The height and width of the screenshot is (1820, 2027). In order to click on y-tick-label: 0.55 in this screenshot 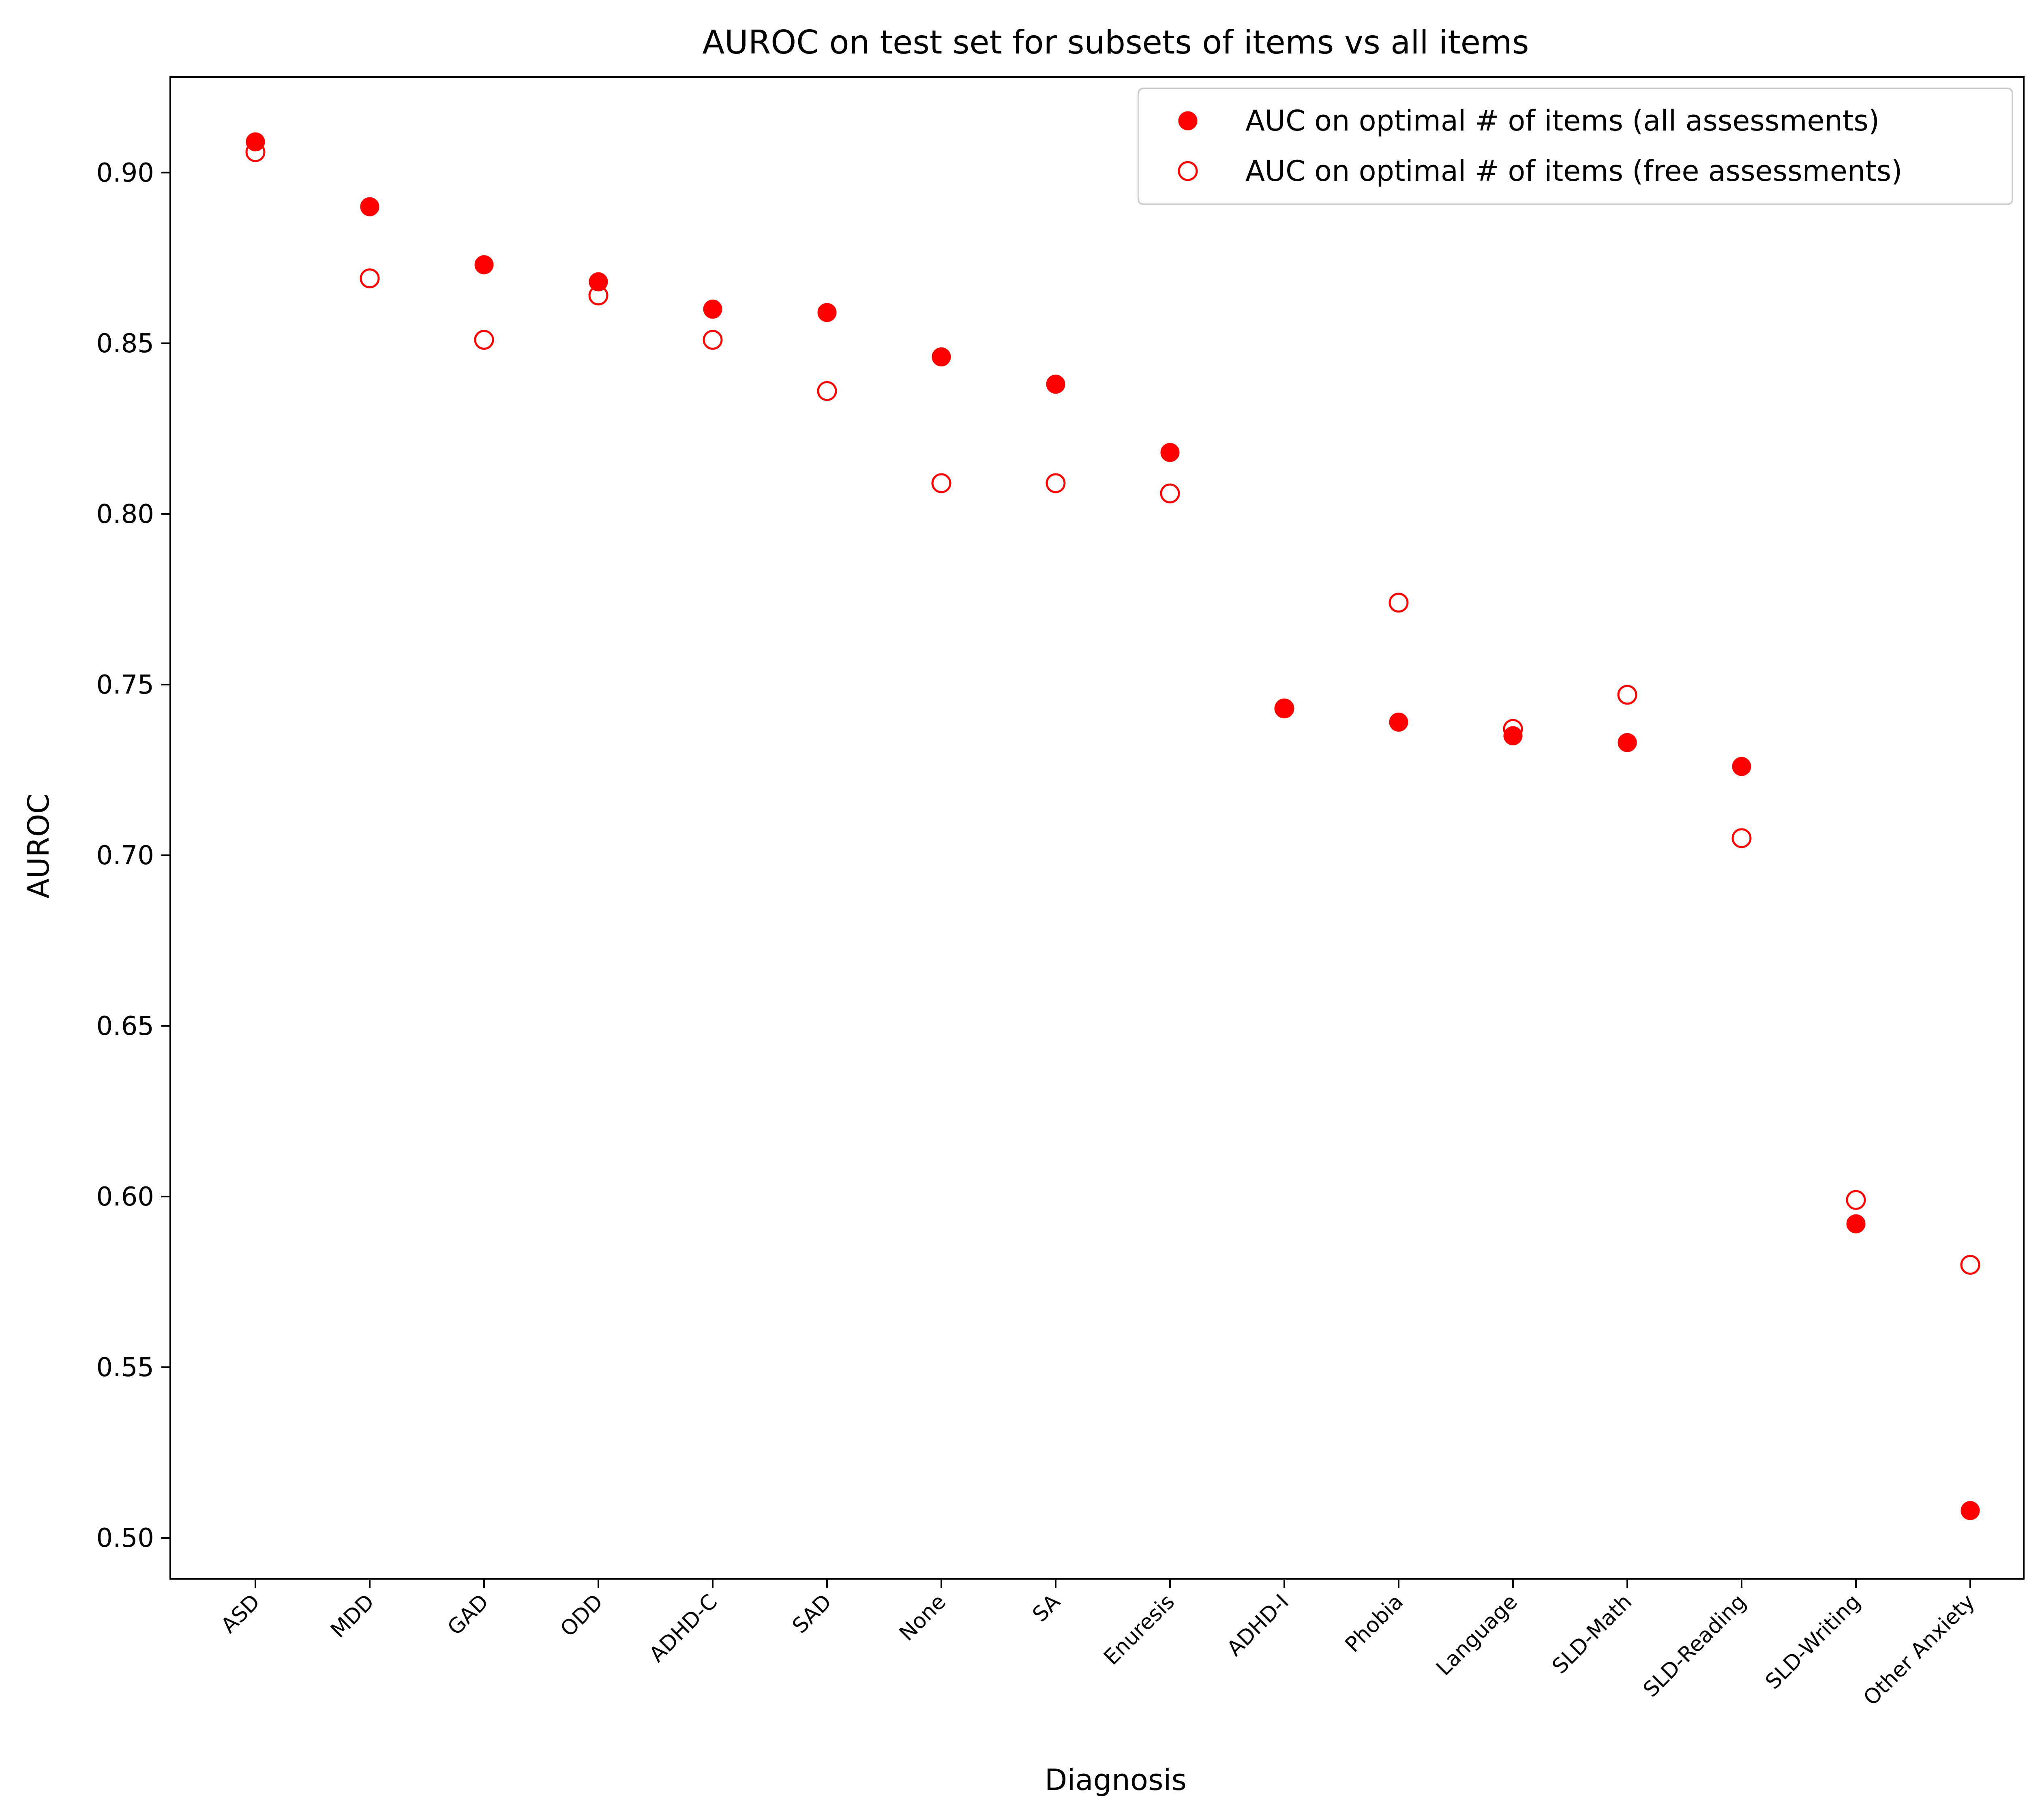, I will do `click(125, 1368)`.